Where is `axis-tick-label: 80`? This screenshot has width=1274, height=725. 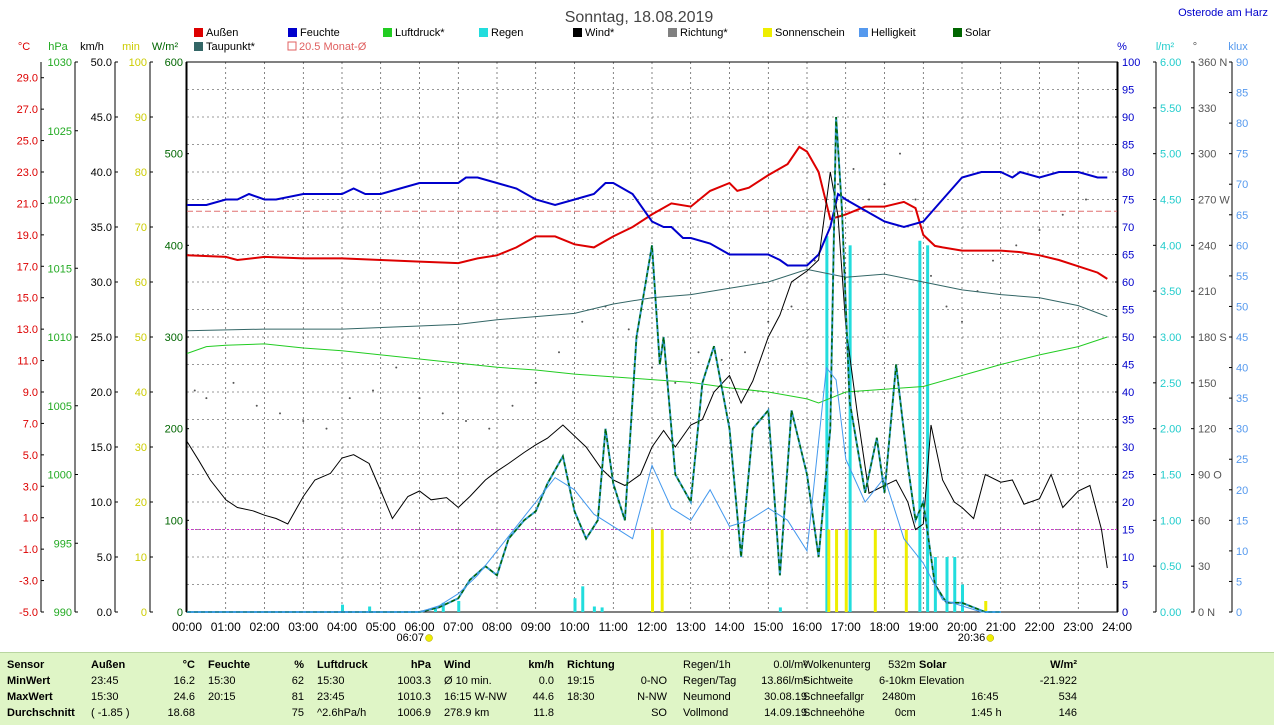 axis-tick-label: 80 is located at coordinates (1242, 124).